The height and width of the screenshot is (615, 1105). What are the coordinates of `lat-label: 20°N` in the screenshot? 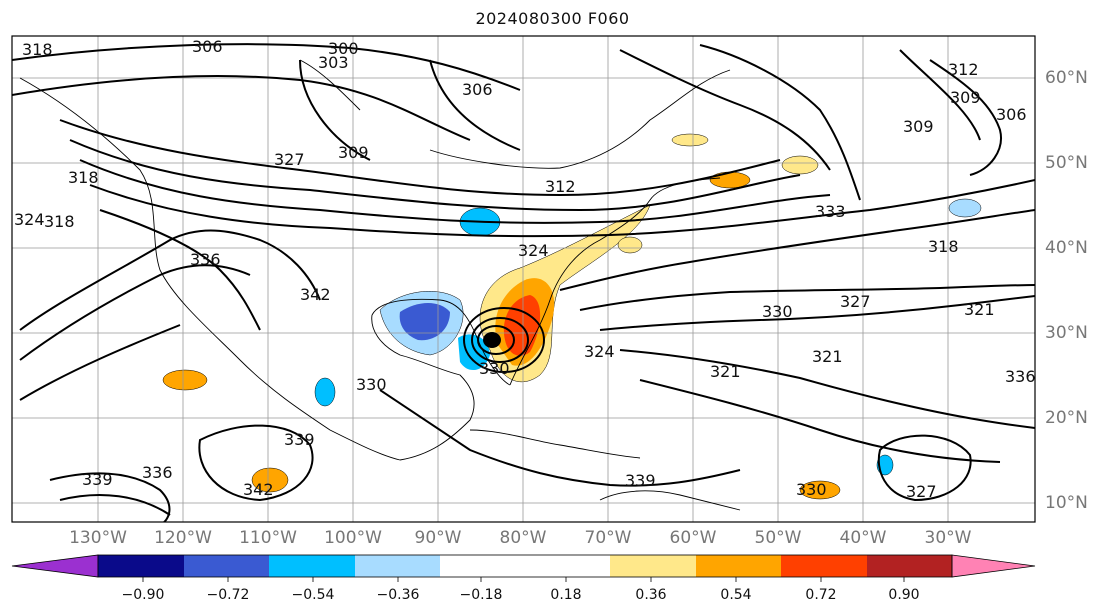 It's located at (1066, 418).